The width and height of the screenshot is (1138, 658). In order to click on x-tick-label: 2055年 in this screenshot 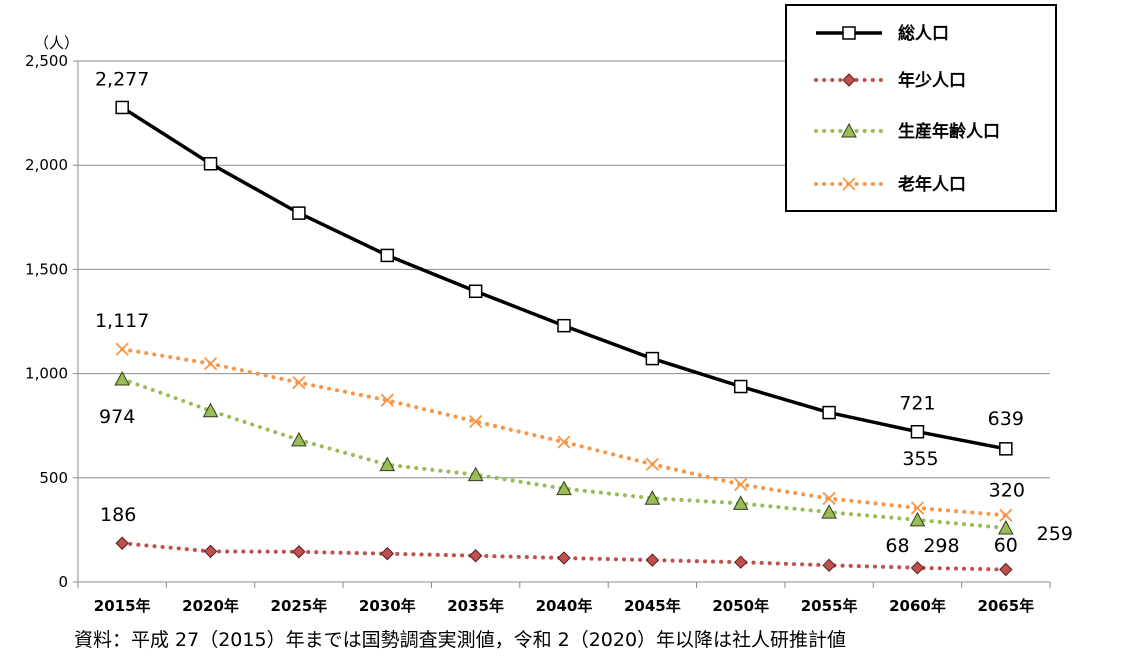, I will do `click(829, 606)`.